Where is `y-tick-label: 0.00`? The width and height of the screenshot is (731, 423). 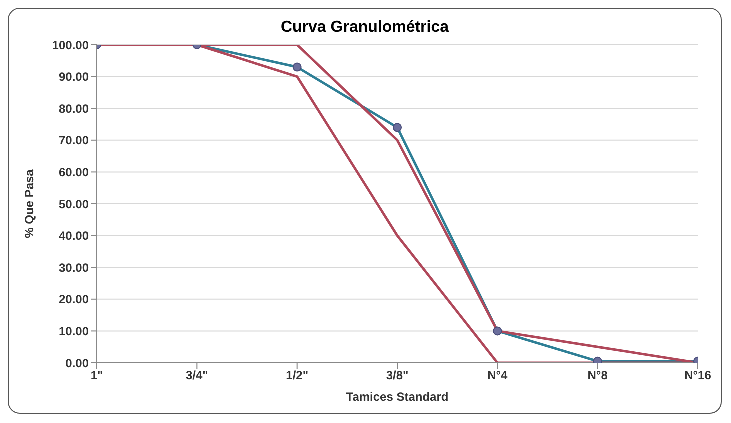
y-tick-label: 0.00 is located at coordinates (78, 363).